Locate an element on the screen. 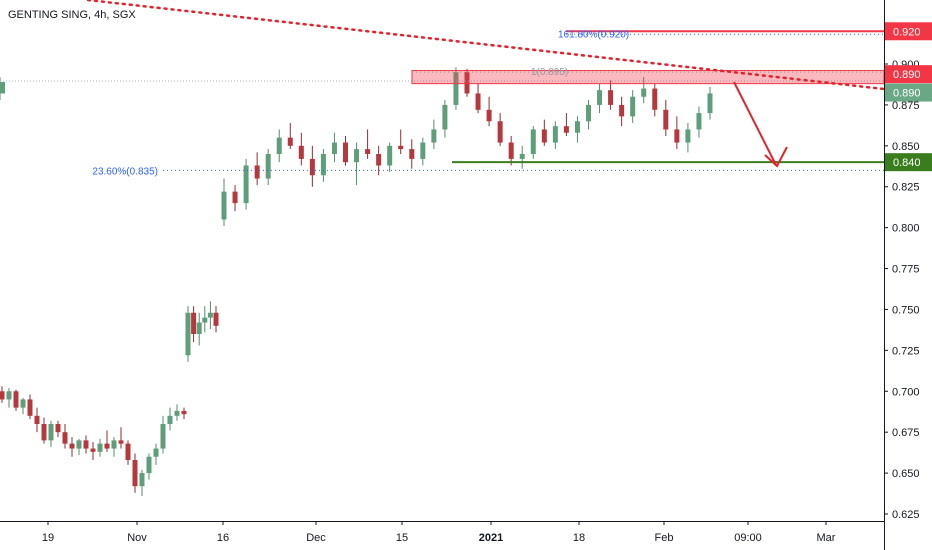 This screenshot has width=932, height=550. projection-arrow-head is located at coordinates (776, 157).